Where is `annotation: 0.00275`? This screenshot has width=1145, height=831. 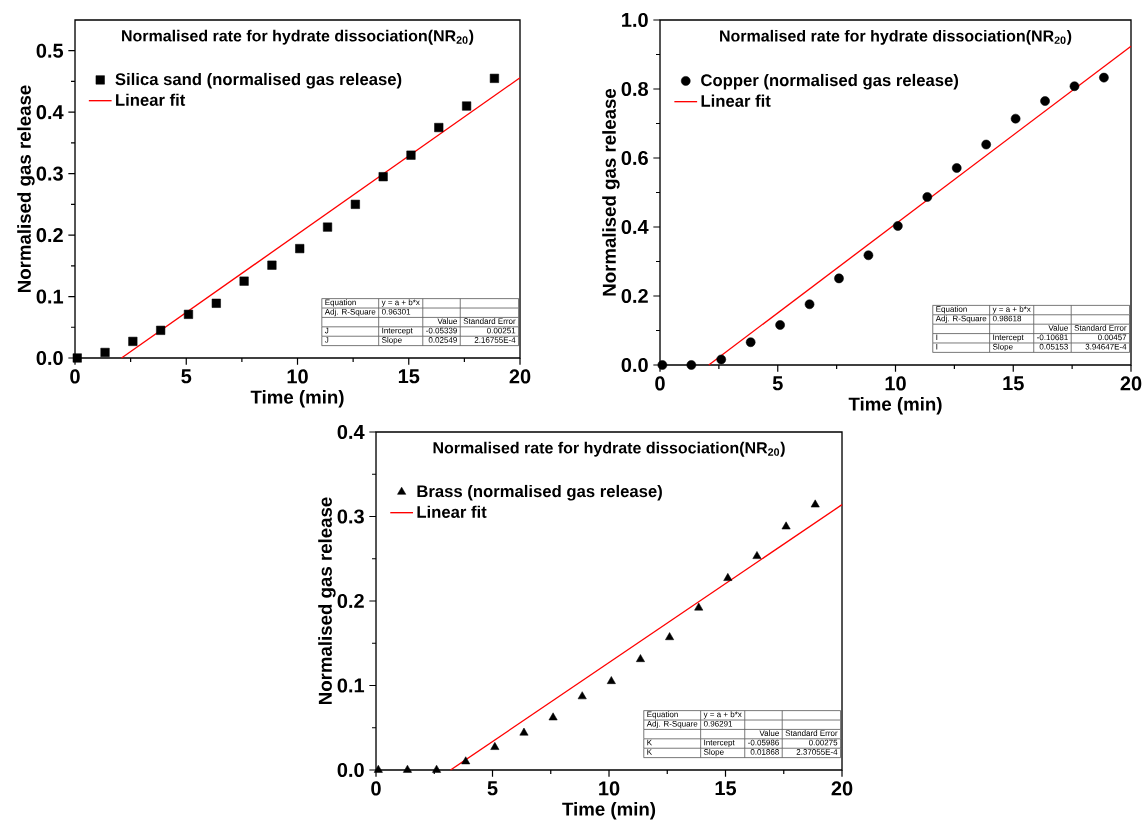 annotation: 0.00275 is located at coordinates (823, 742).